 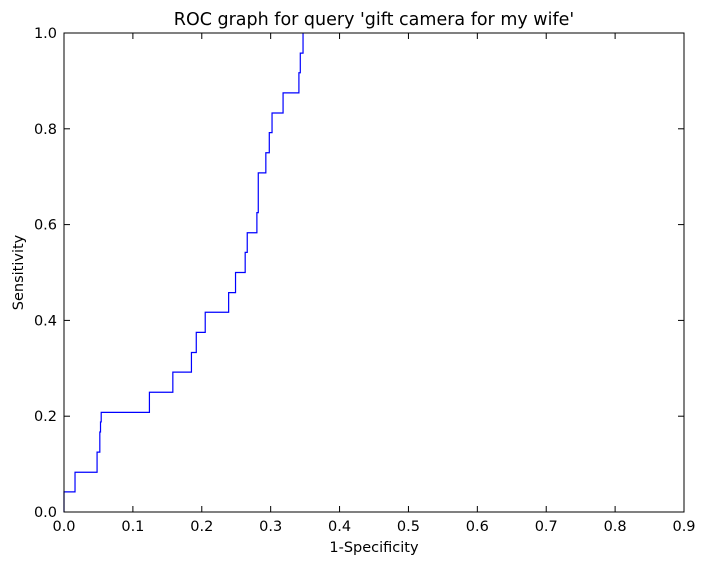 I want to click on x-tick-label: 0.0, so click(x=63, y=527).